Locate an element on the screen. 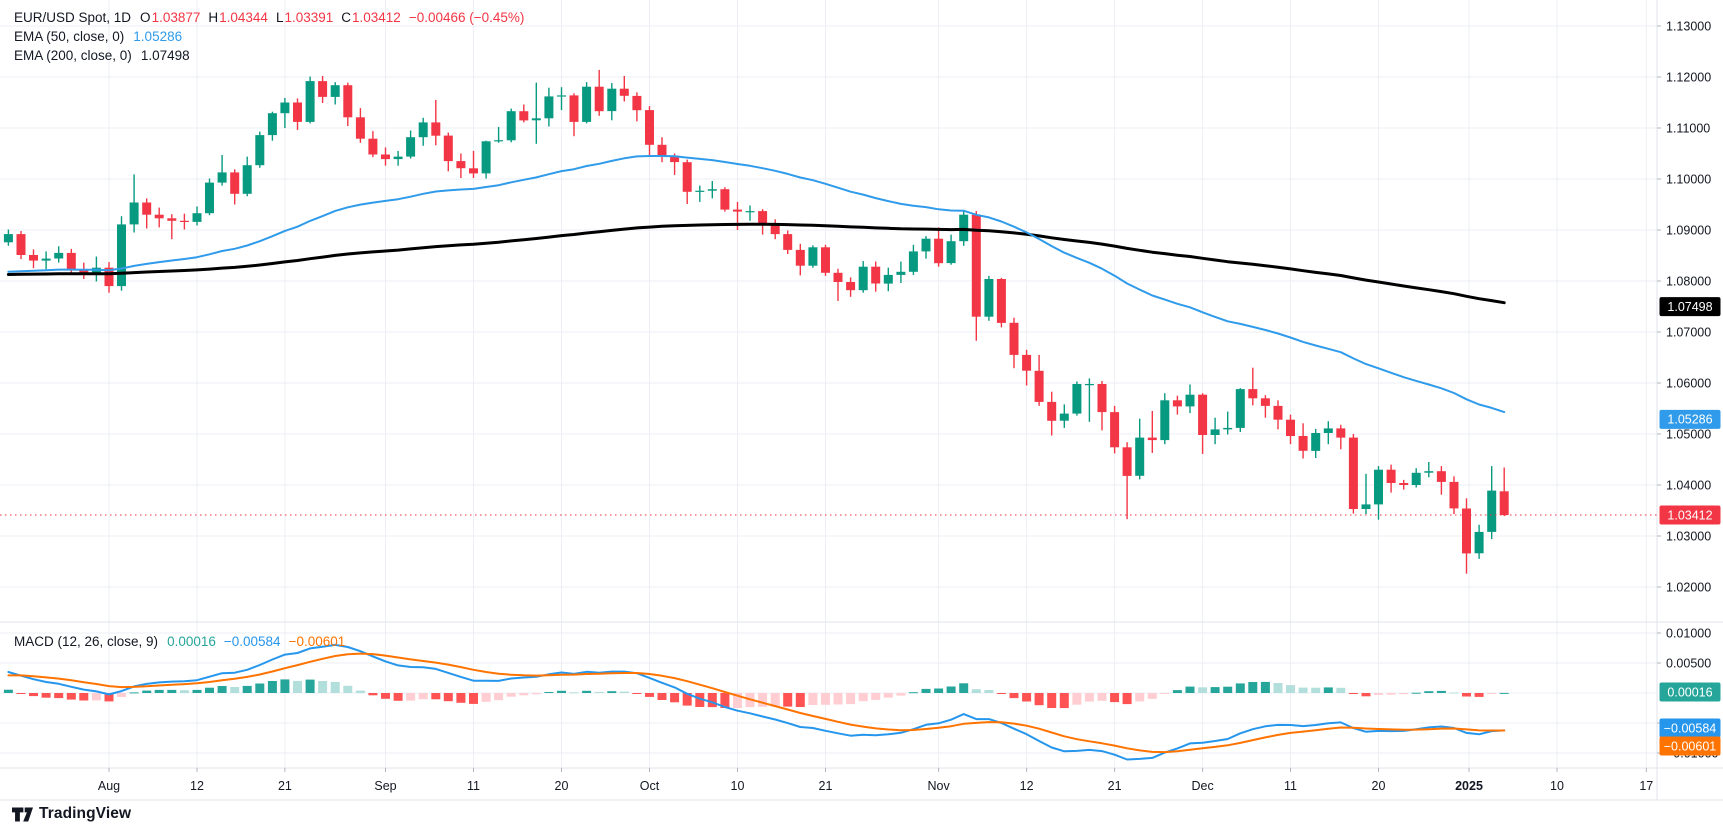  legend-part: 1.03391 is located at coordinates (309, 17).